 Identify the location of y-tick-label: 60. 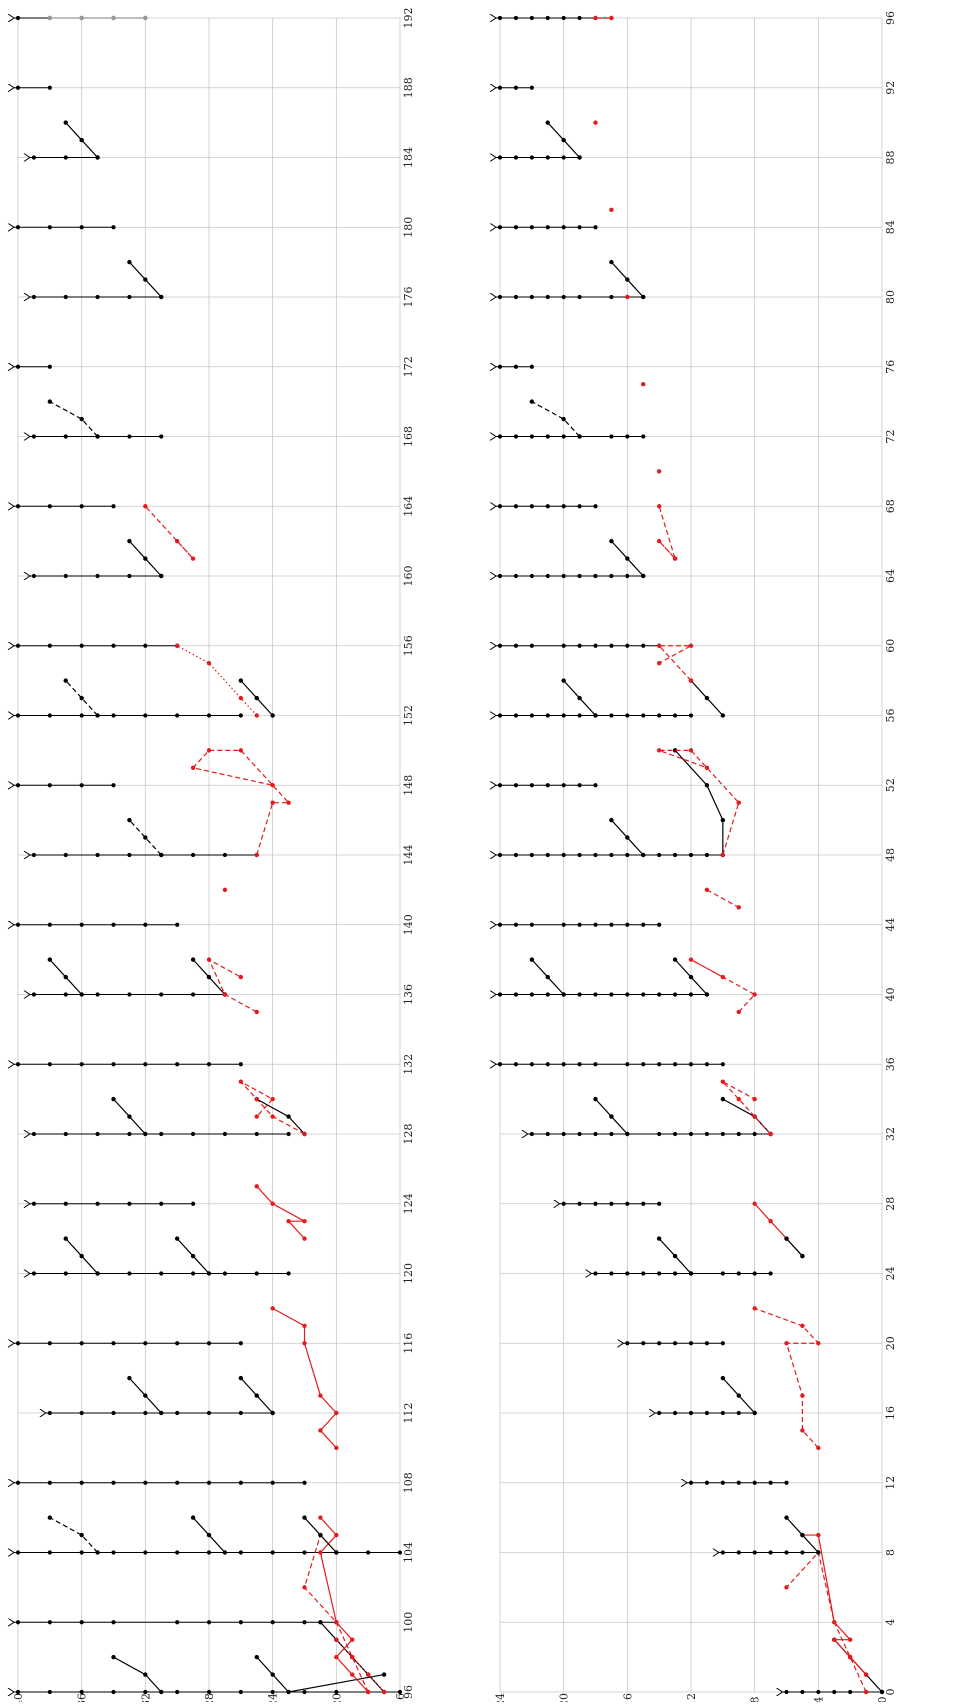
(890, 646).